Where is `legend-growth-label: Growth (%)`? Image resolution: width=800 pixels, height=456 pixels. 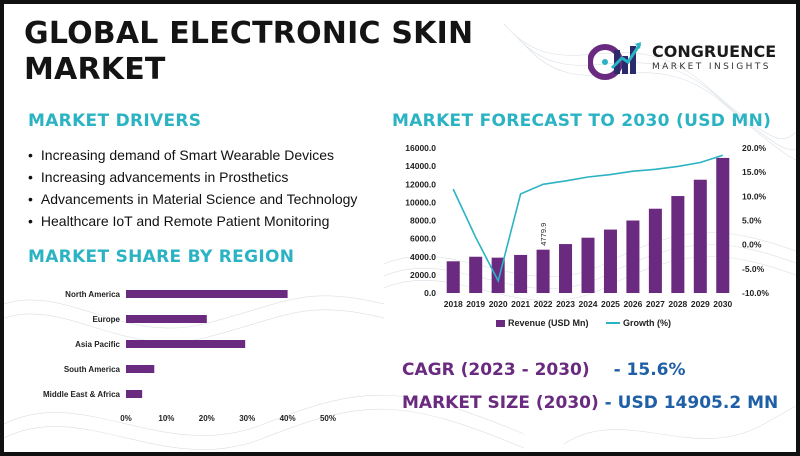
legend-growth-label: Growth (%) is located at coordinates (647, 323).